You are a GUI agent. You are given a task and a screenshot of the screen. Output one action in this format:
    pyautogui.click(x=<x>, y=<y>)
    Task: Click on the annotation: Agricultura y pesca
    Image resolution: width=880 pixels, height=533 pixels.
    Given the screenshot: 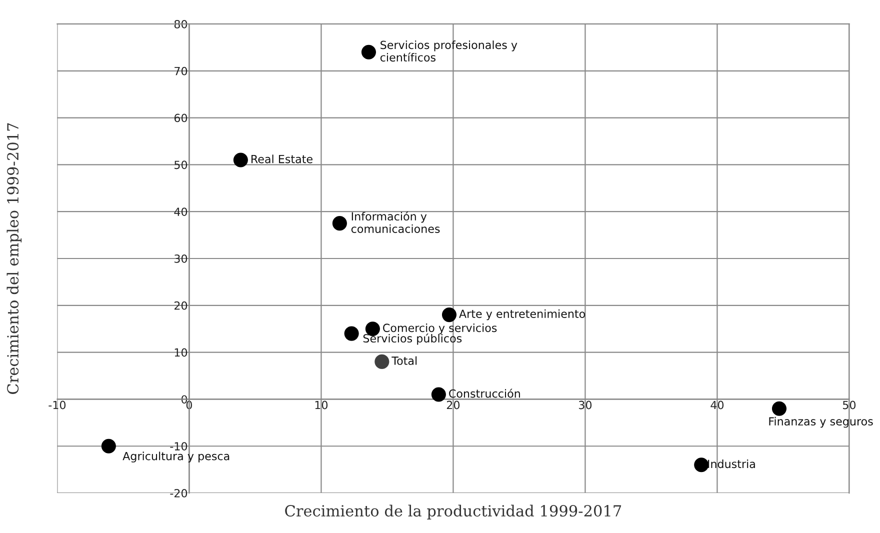 What is the action you would take?
    pyautogui.click(x=176, y=457)
    